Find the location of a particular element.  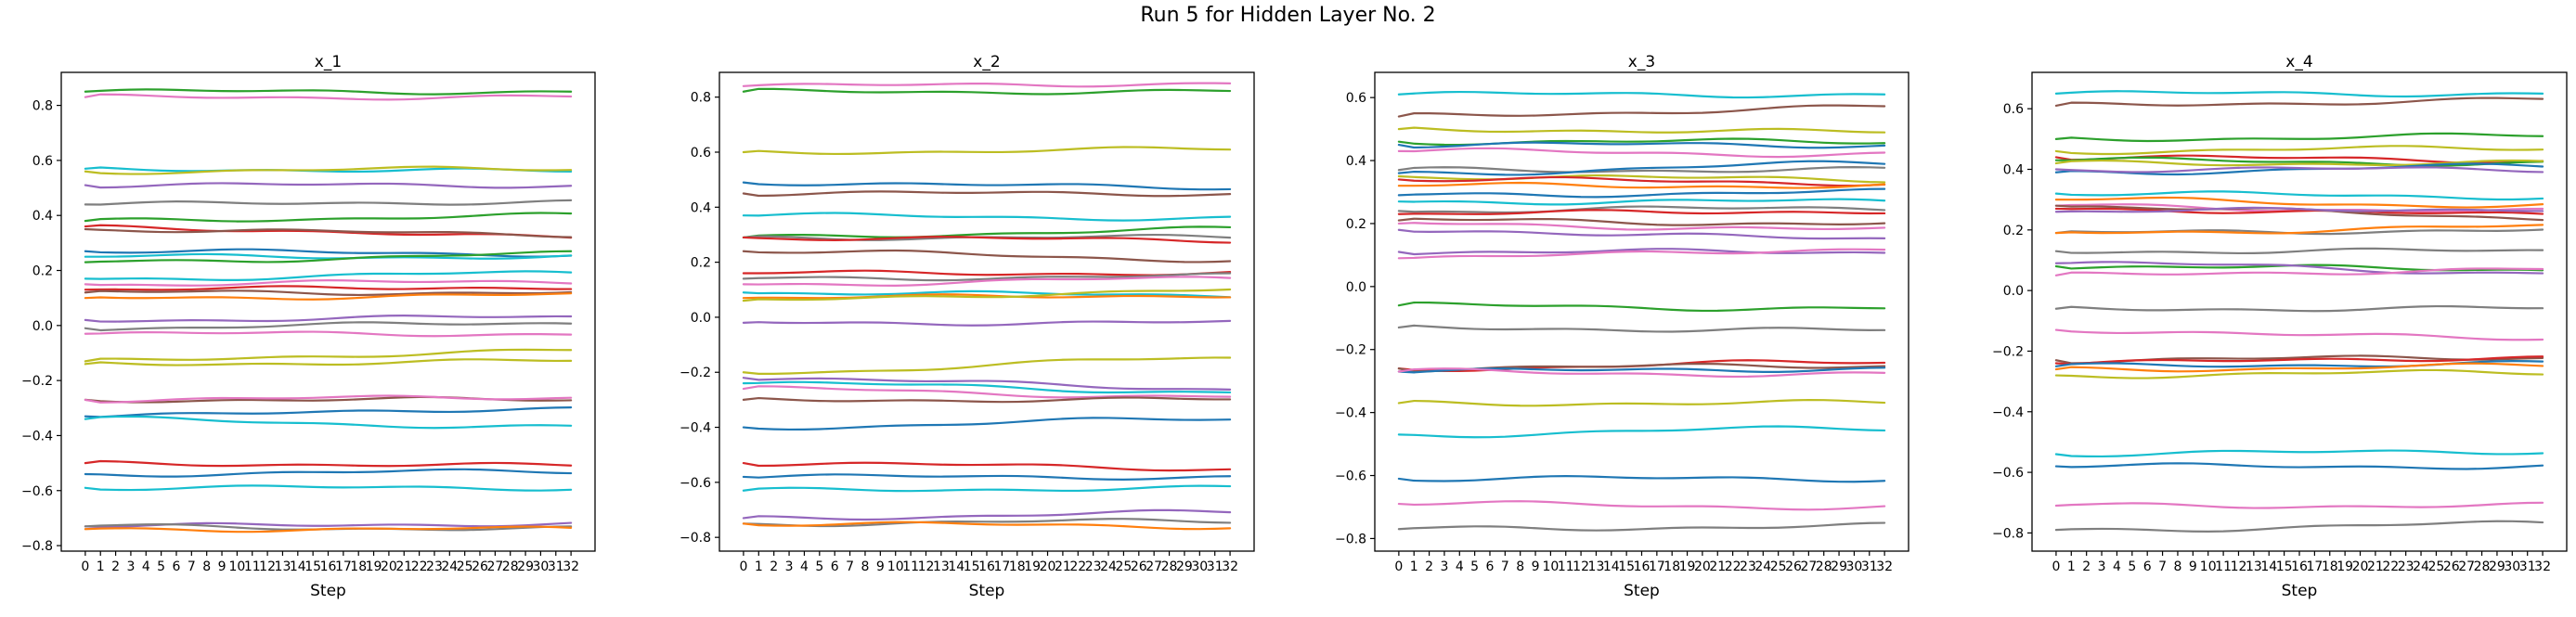

x-tick-label: 16 is located at coordinates (2299, 566).